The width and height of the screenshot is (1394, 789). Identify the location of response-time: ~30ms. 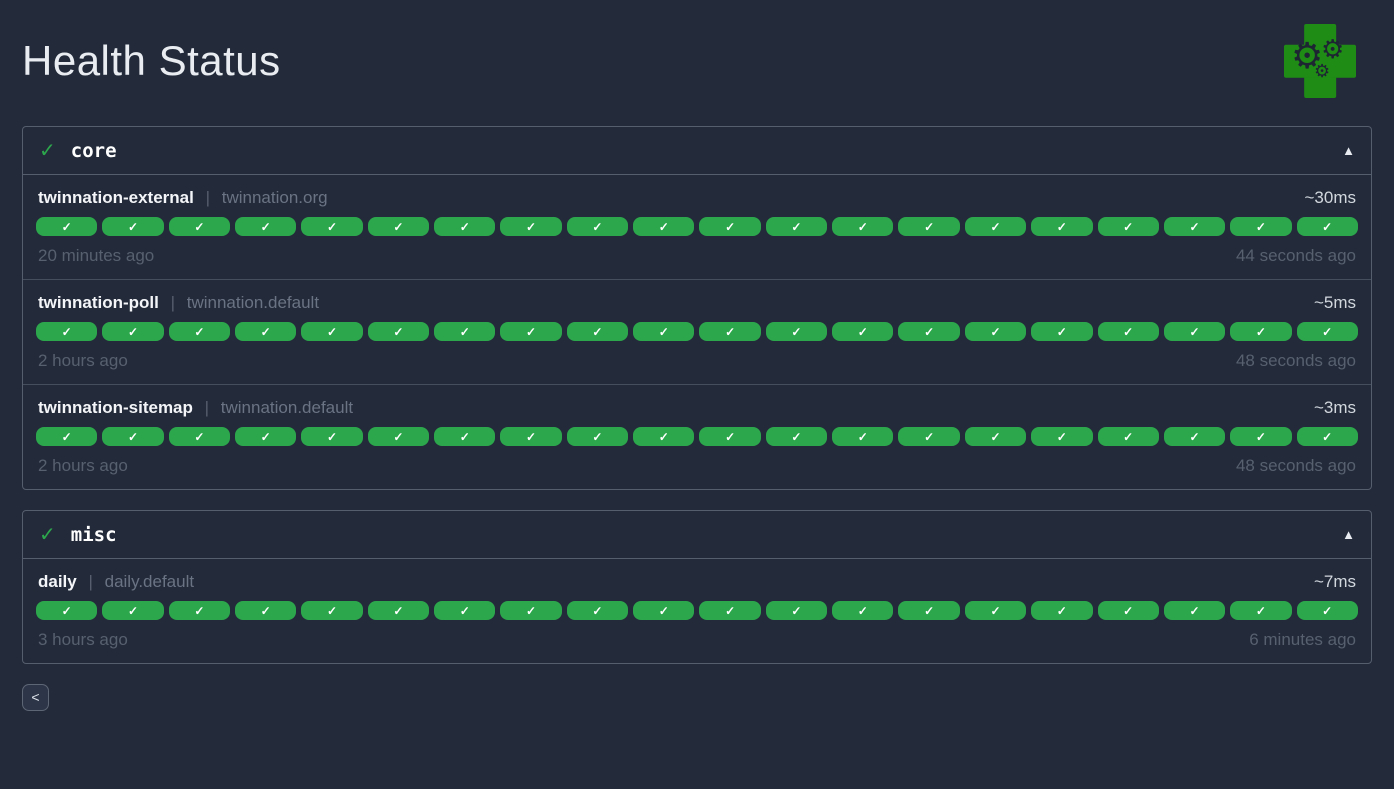
(1330, 197).